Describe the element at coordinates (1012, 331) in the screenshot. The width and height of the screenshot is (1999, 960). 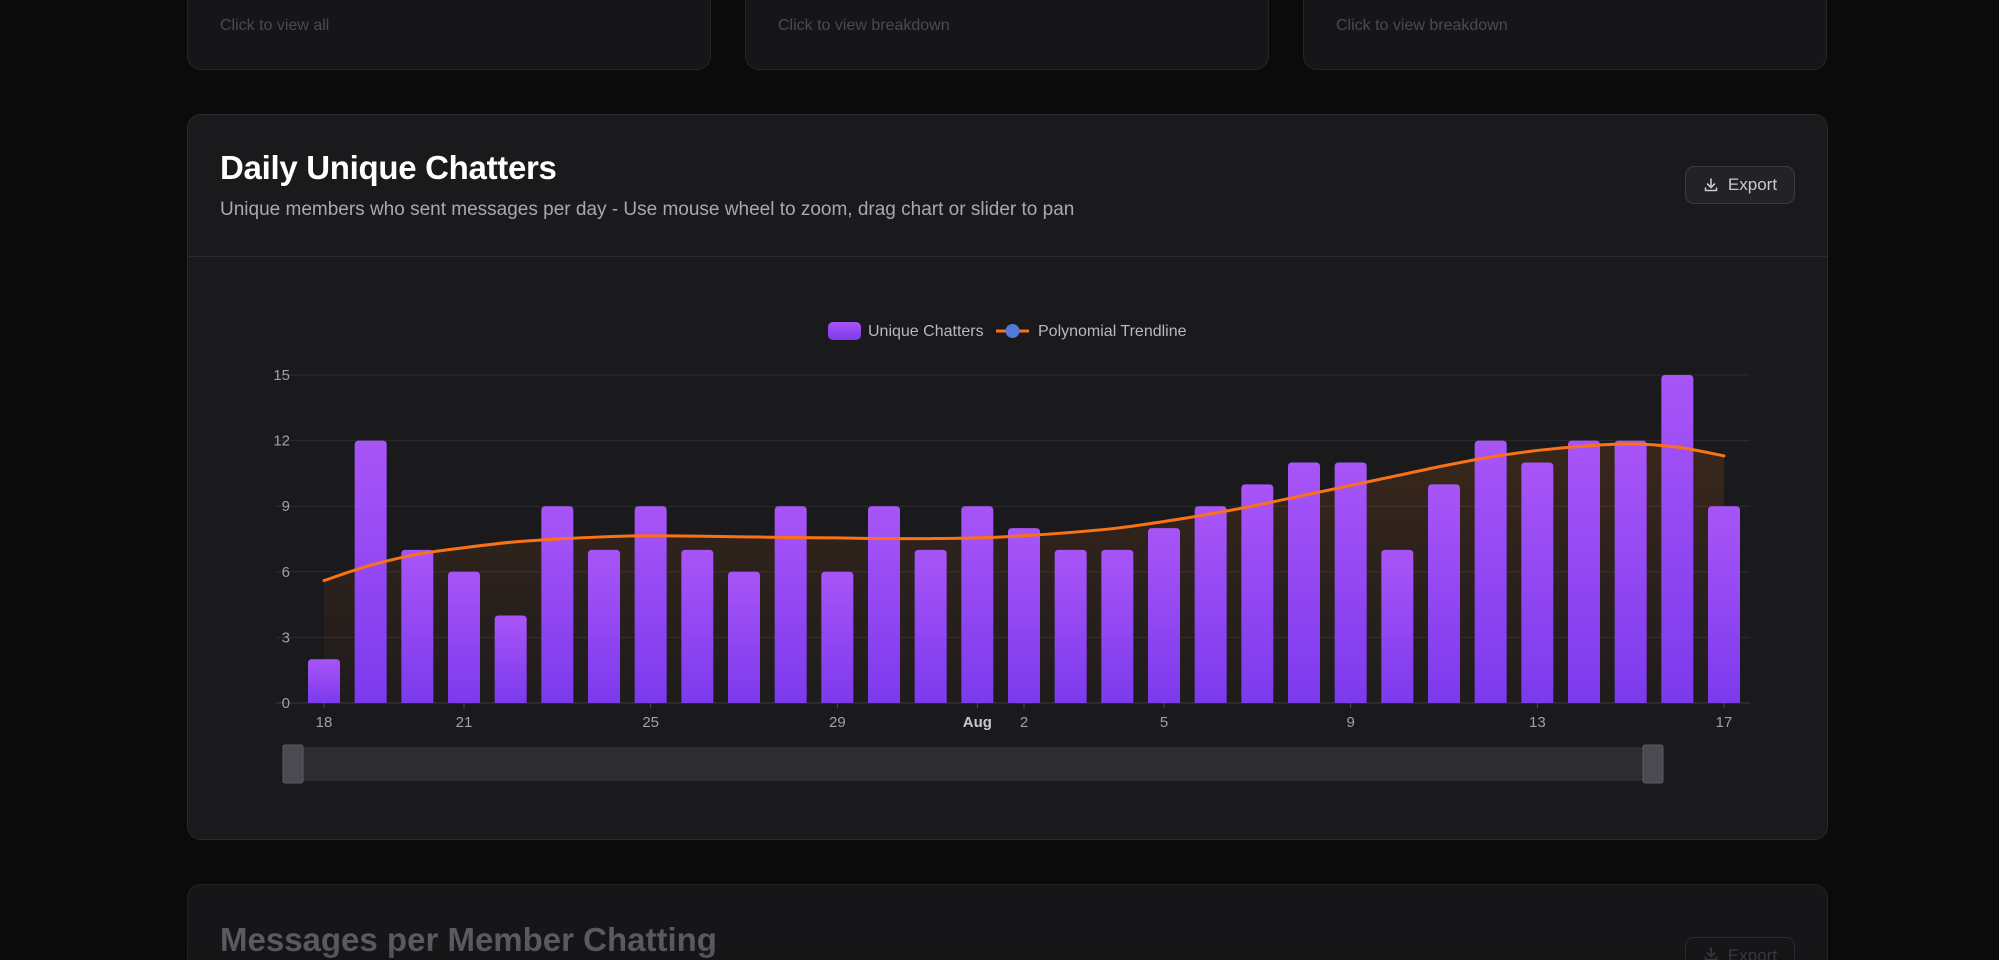
I see `legend-trend-dot` at that location.